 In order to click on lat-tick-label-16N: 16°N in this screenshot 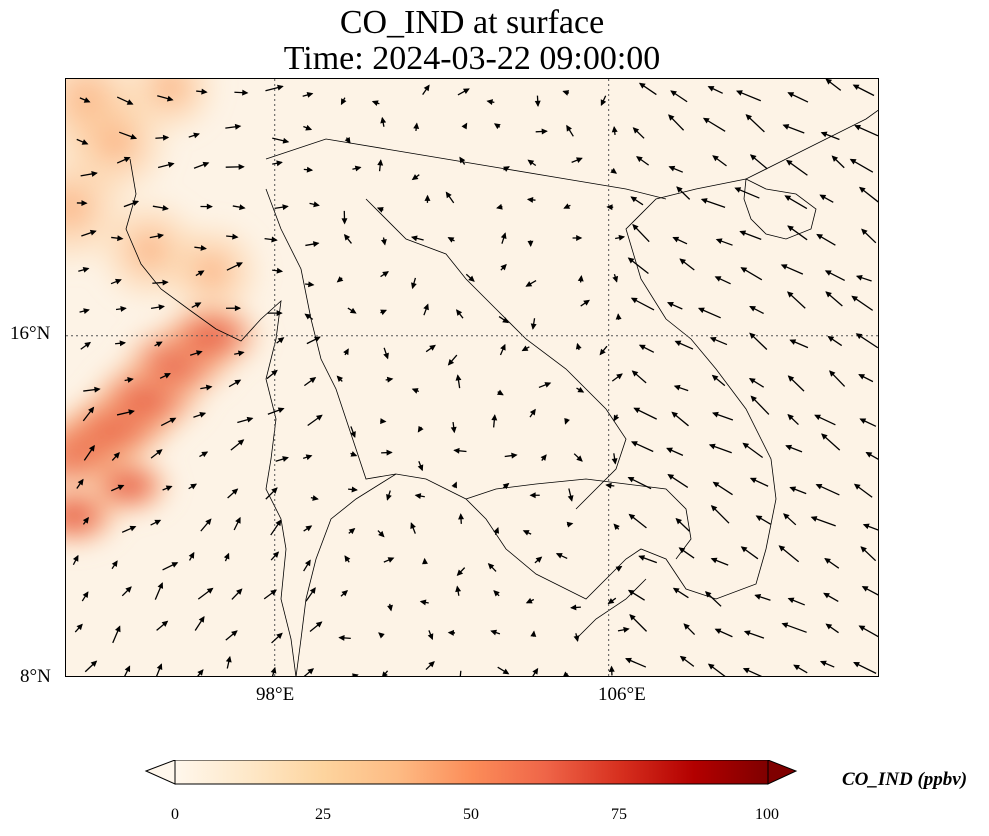, I will do `click(30, 333)`.